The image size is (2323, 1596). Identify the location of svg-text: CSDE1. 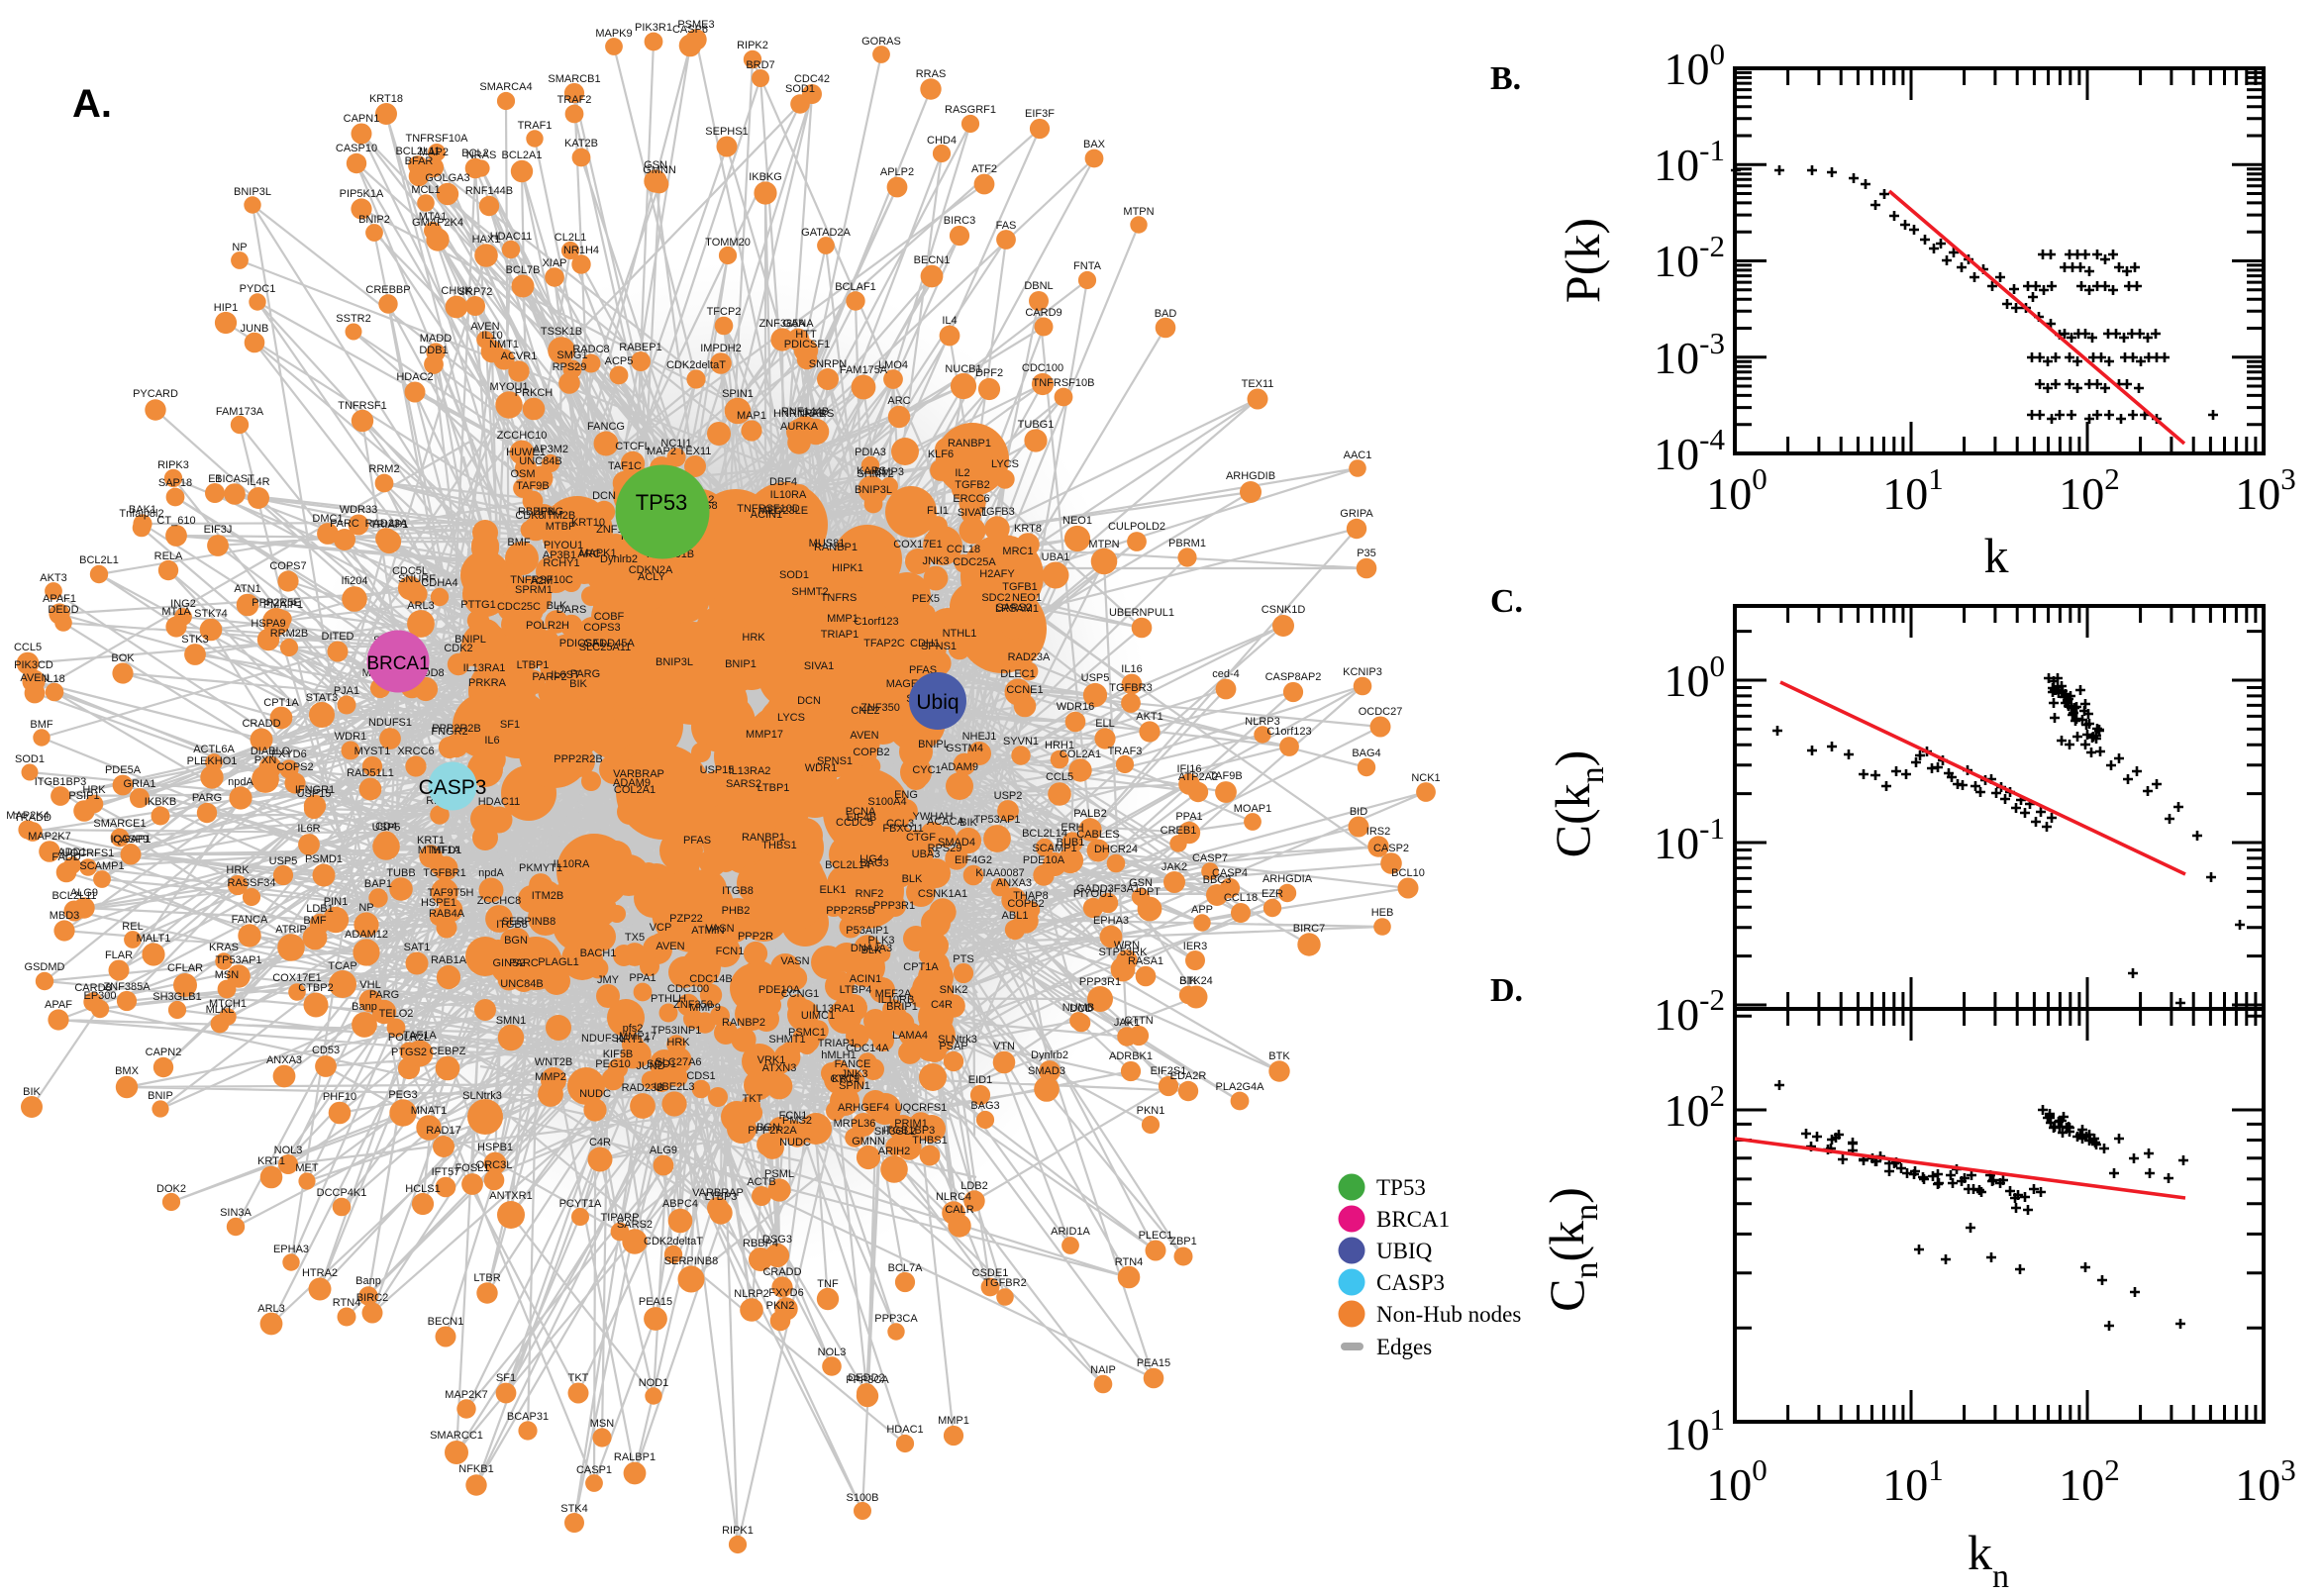
(990, 1273).